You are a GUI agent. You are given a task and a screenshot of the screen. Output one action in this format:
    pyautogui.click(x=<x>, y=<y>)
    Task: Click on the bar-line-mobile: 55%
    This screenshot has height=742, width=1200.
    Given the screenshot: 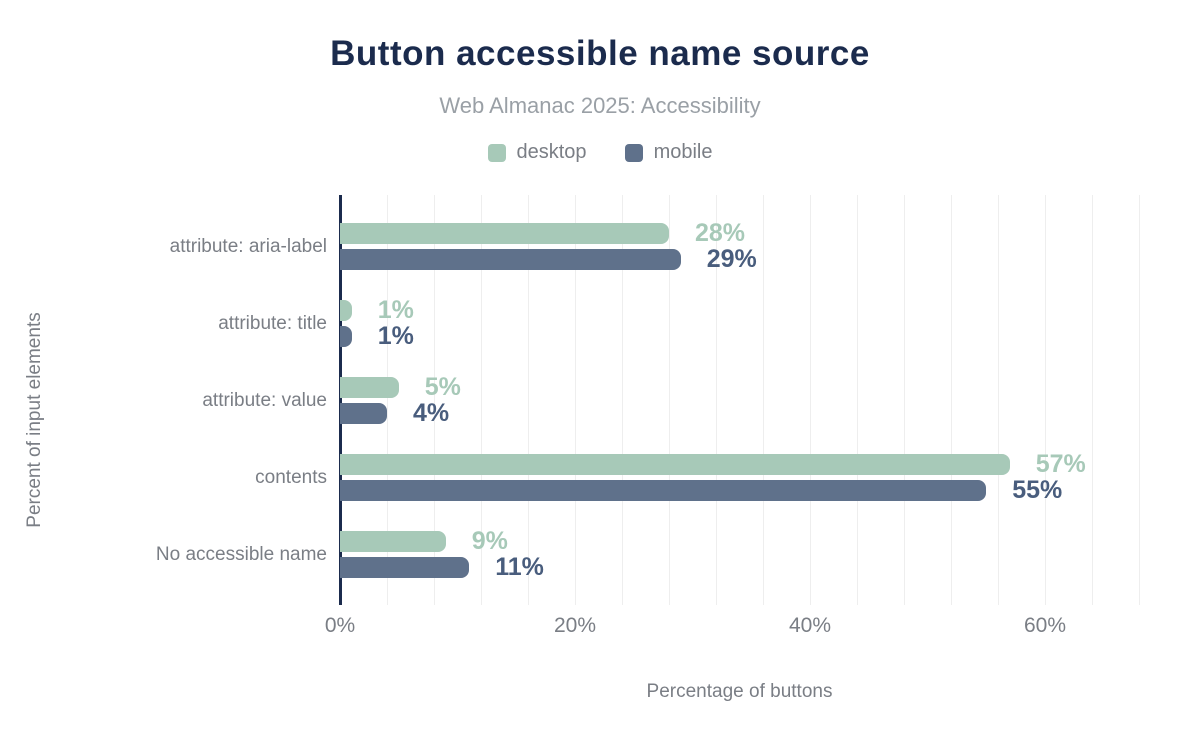 What is the action you would take?
    pyautogui.click(x=739, y=490)
    